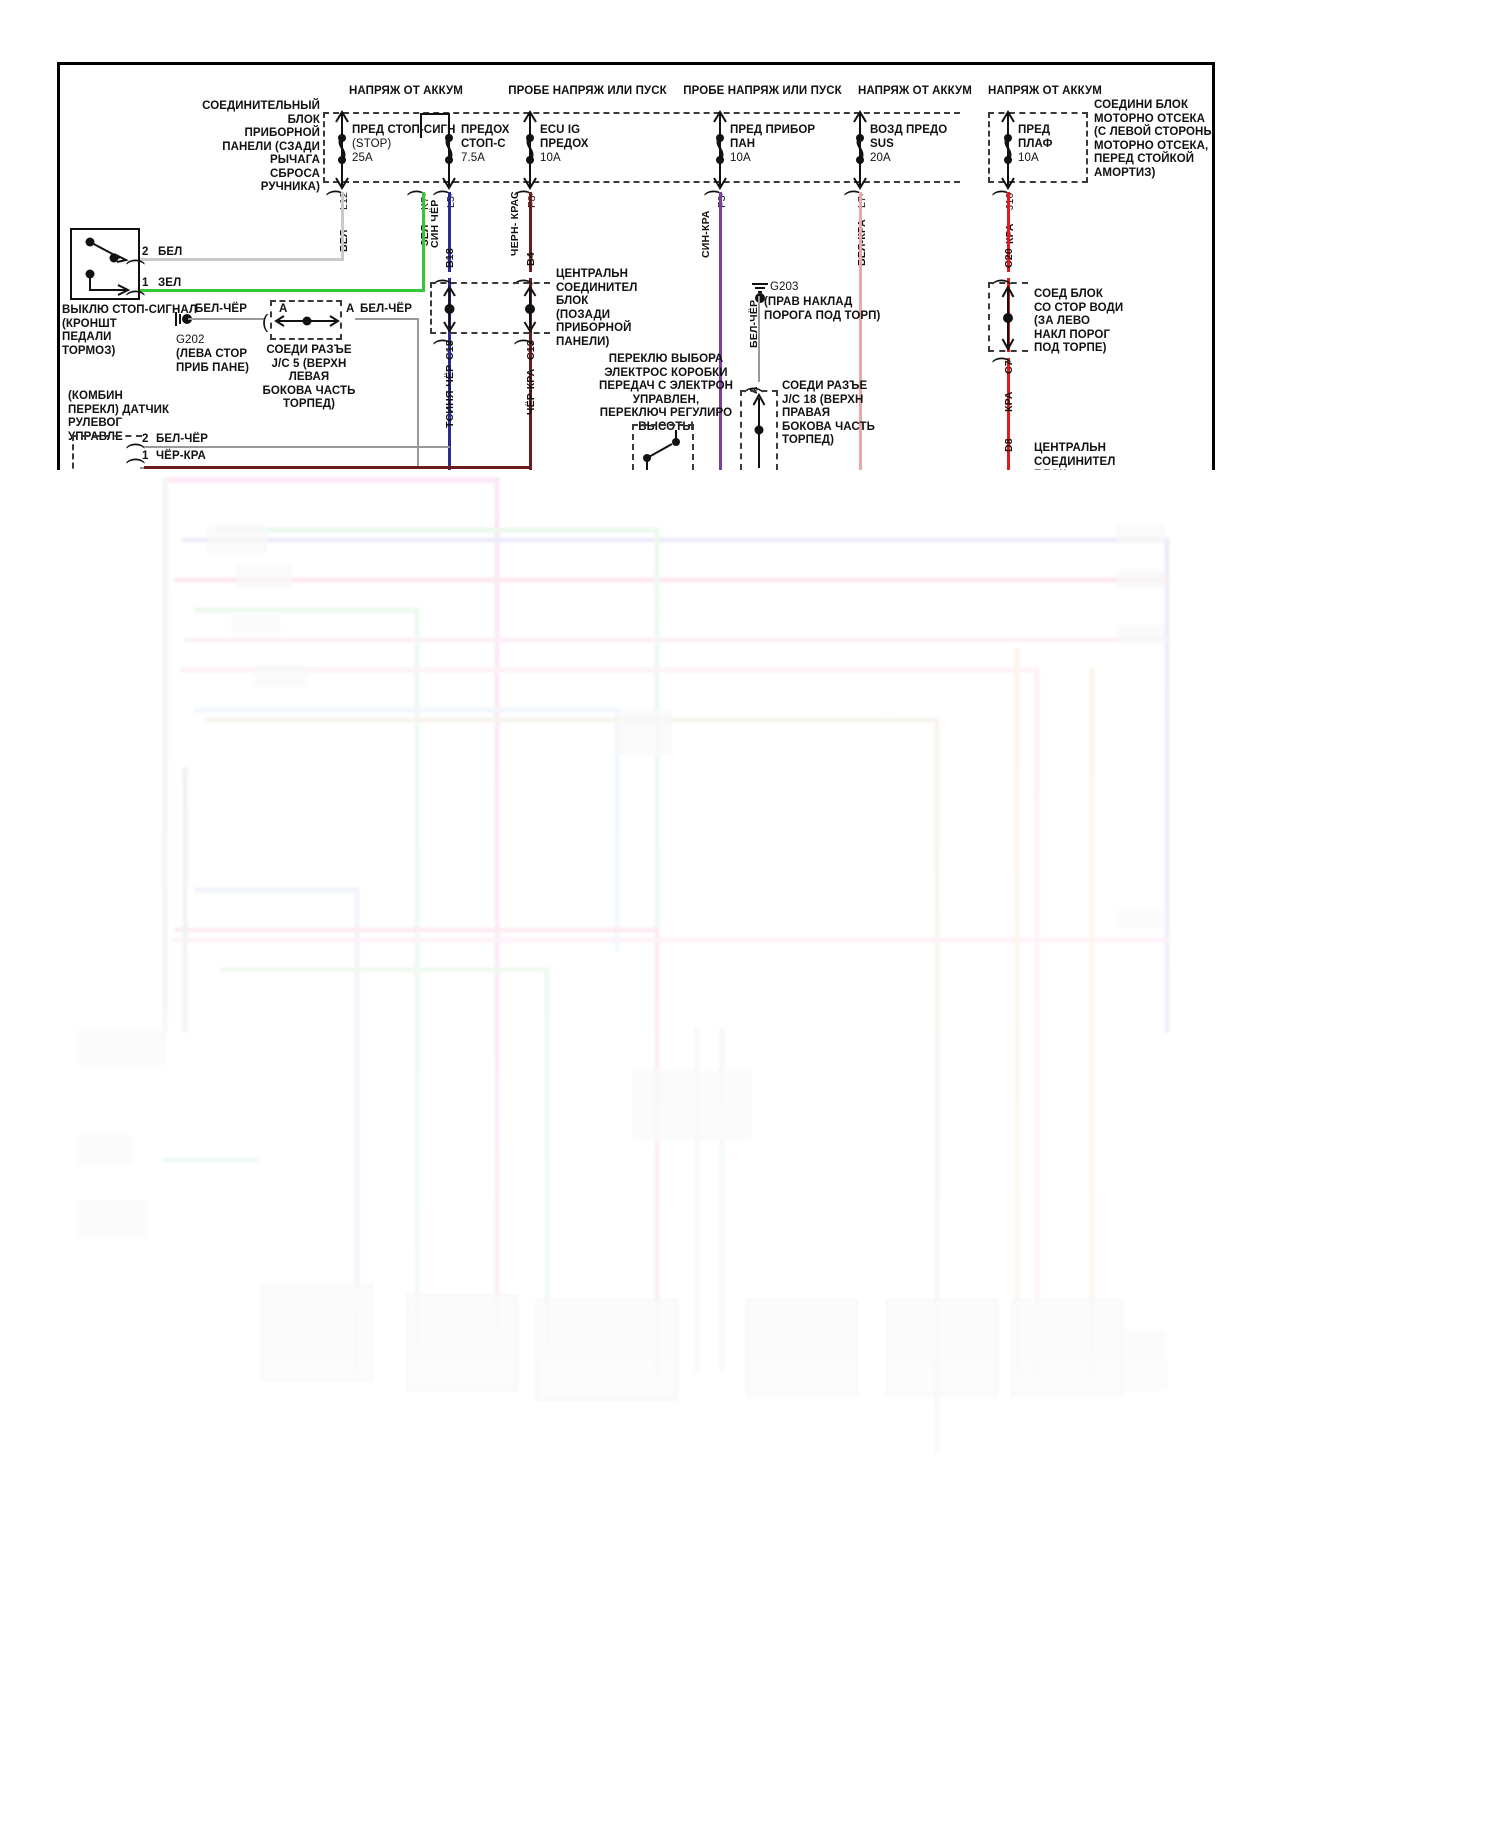 The image size is (1500, 1828). I want to click on fuse-pin-6: J10, so click(1010, 201).